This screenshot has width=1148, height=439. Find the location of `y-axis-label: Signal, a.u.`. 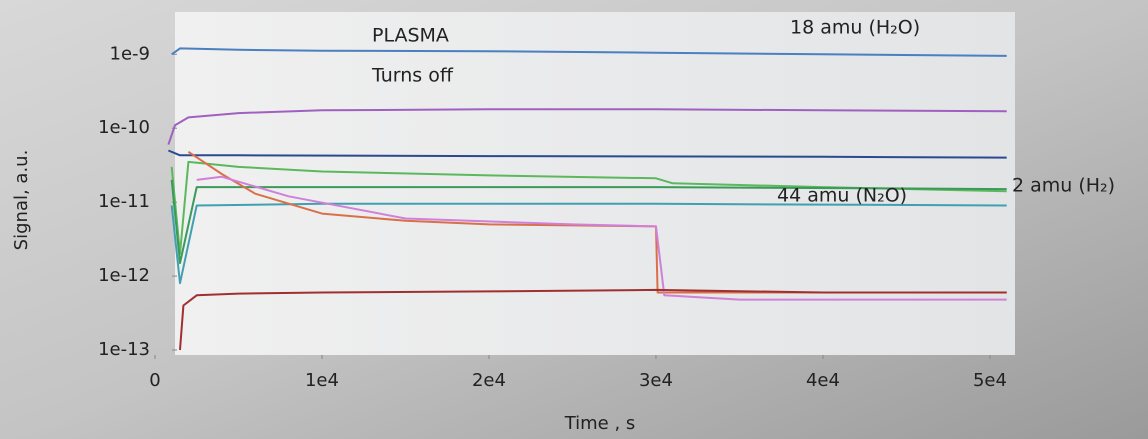

y-axis-label: Signal, a.u. is located at coordinates (21, 200).